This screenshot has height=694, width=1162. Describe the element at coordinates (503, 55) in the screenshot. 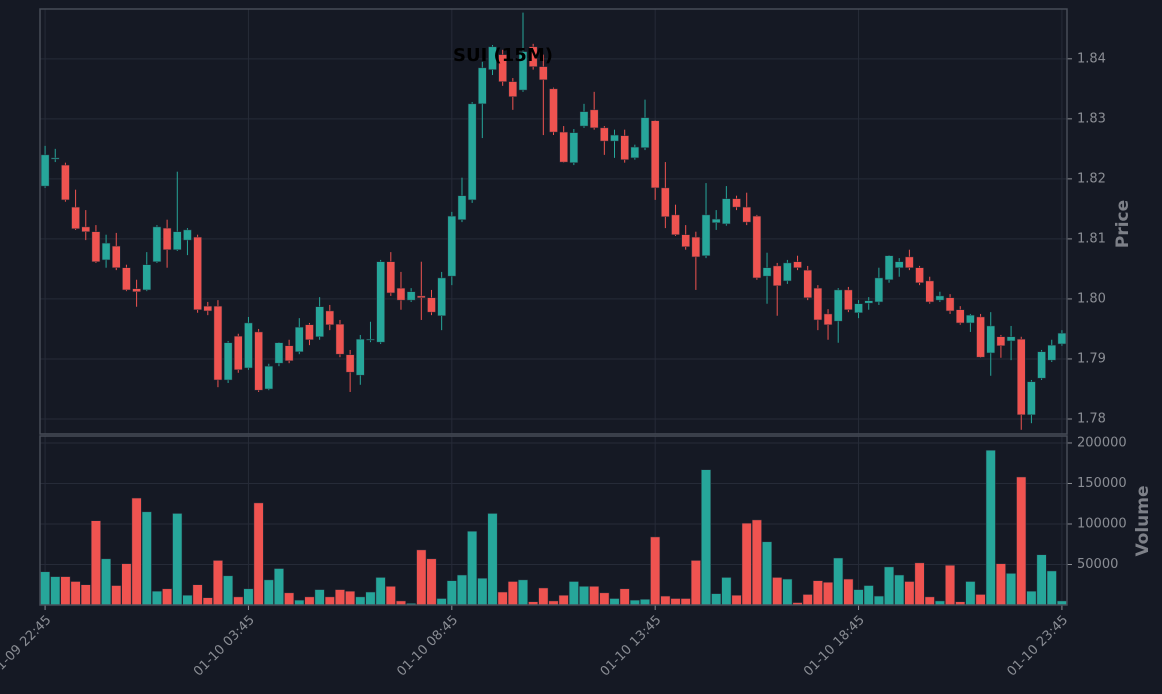

I see `chart-title: SUI (15M)` at that location.